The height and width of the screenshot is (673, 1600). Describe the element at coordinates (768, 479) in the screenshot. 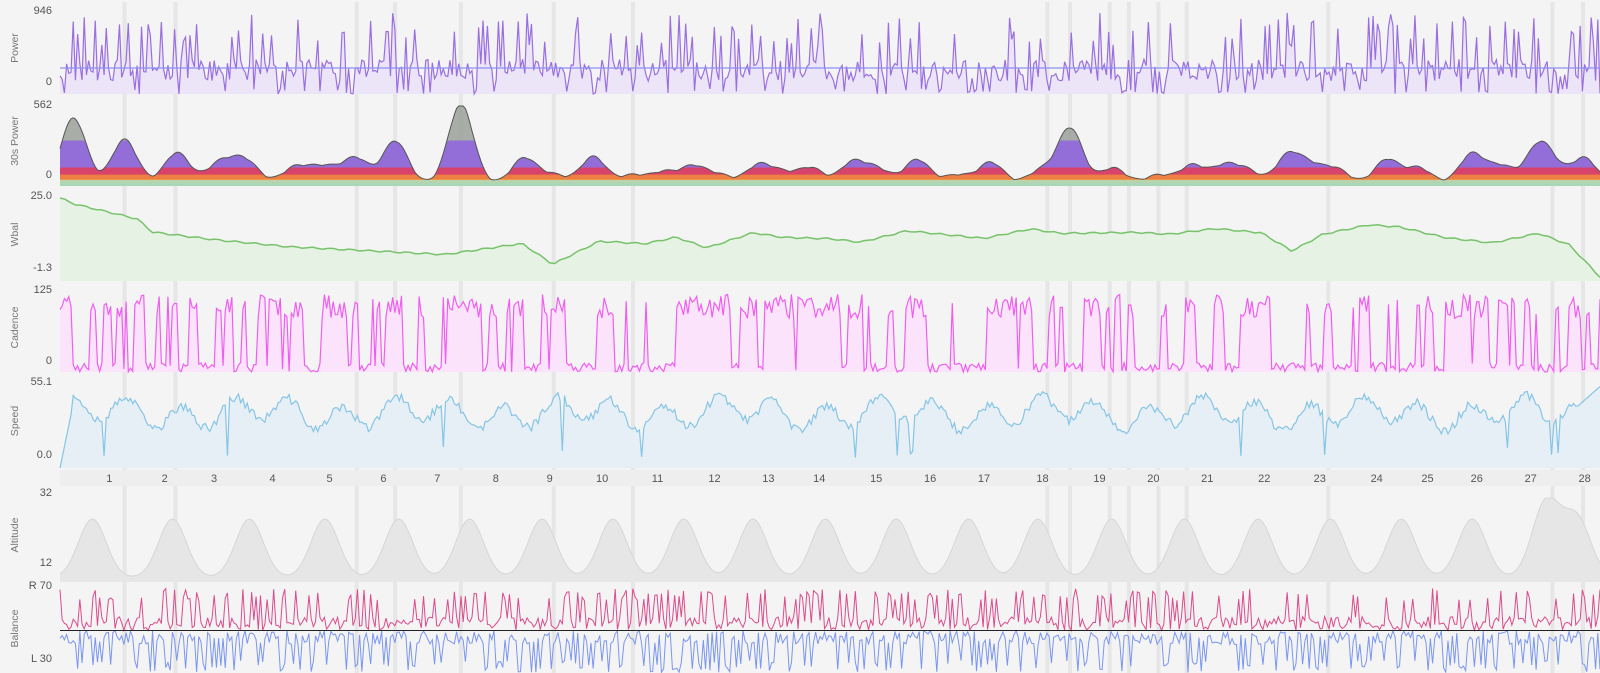

I see `lap-label: 13` at that location.